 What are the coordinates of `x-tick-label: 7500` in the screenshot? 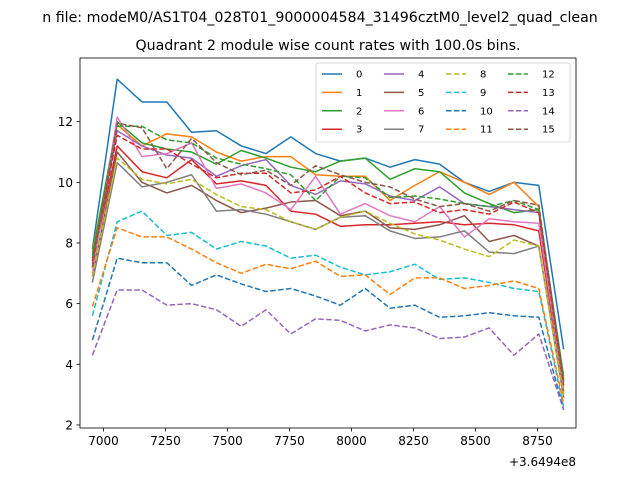 It's located at (227, 441).